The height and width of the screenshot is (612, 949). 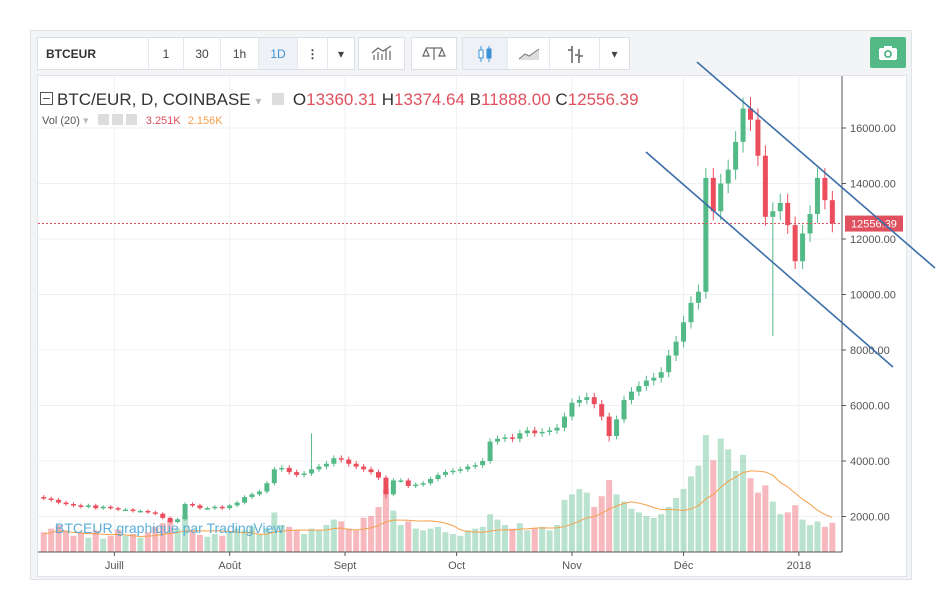 What do you see at coordinates (202, 53) in the screenshot?
I see `interval-30-button: 30` at bounding box center [202, 53].